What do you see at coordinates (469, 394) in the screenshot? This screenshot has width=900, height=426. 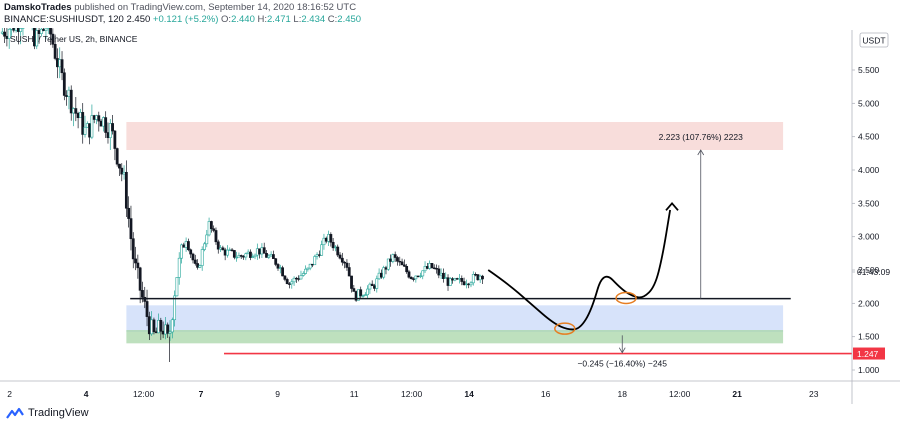 I see `time-tick-label: 14` at bounding box center [469, 394].